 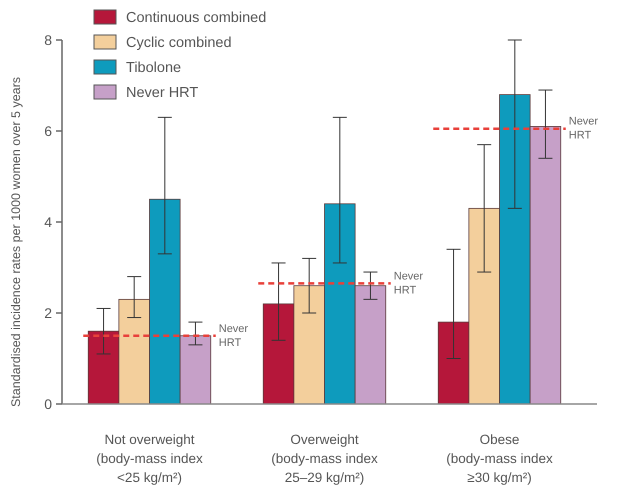 I want to click on legend-label: Tibolone, so click(x=154, y=68).